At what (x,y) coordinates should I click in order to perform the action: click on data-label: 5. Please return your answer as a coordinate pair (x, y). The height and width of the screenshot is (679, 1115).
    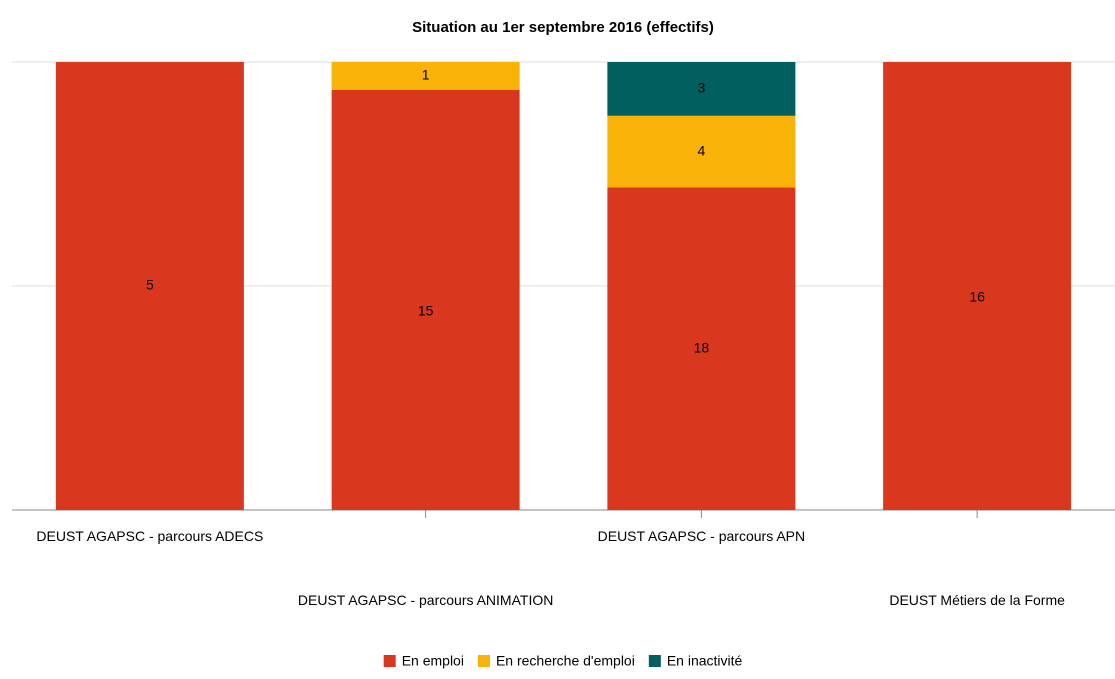
    Looking at the image, I should click on (150, 285).